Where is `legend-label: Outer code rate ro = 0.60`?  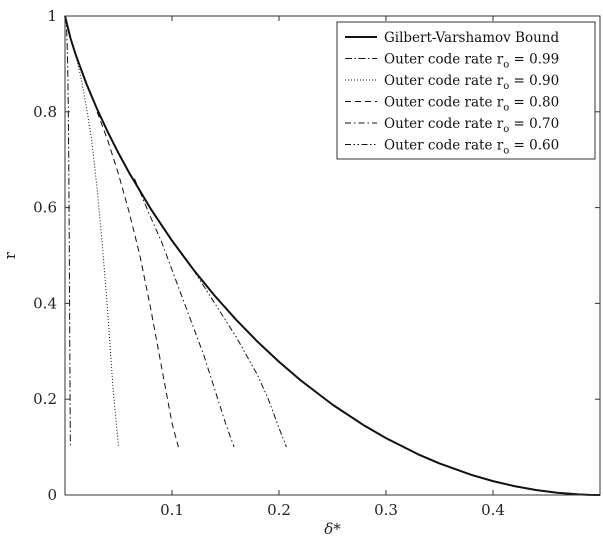 legend-label: Outer code rate ro = 0.60 is located at coordinates (471, 147).